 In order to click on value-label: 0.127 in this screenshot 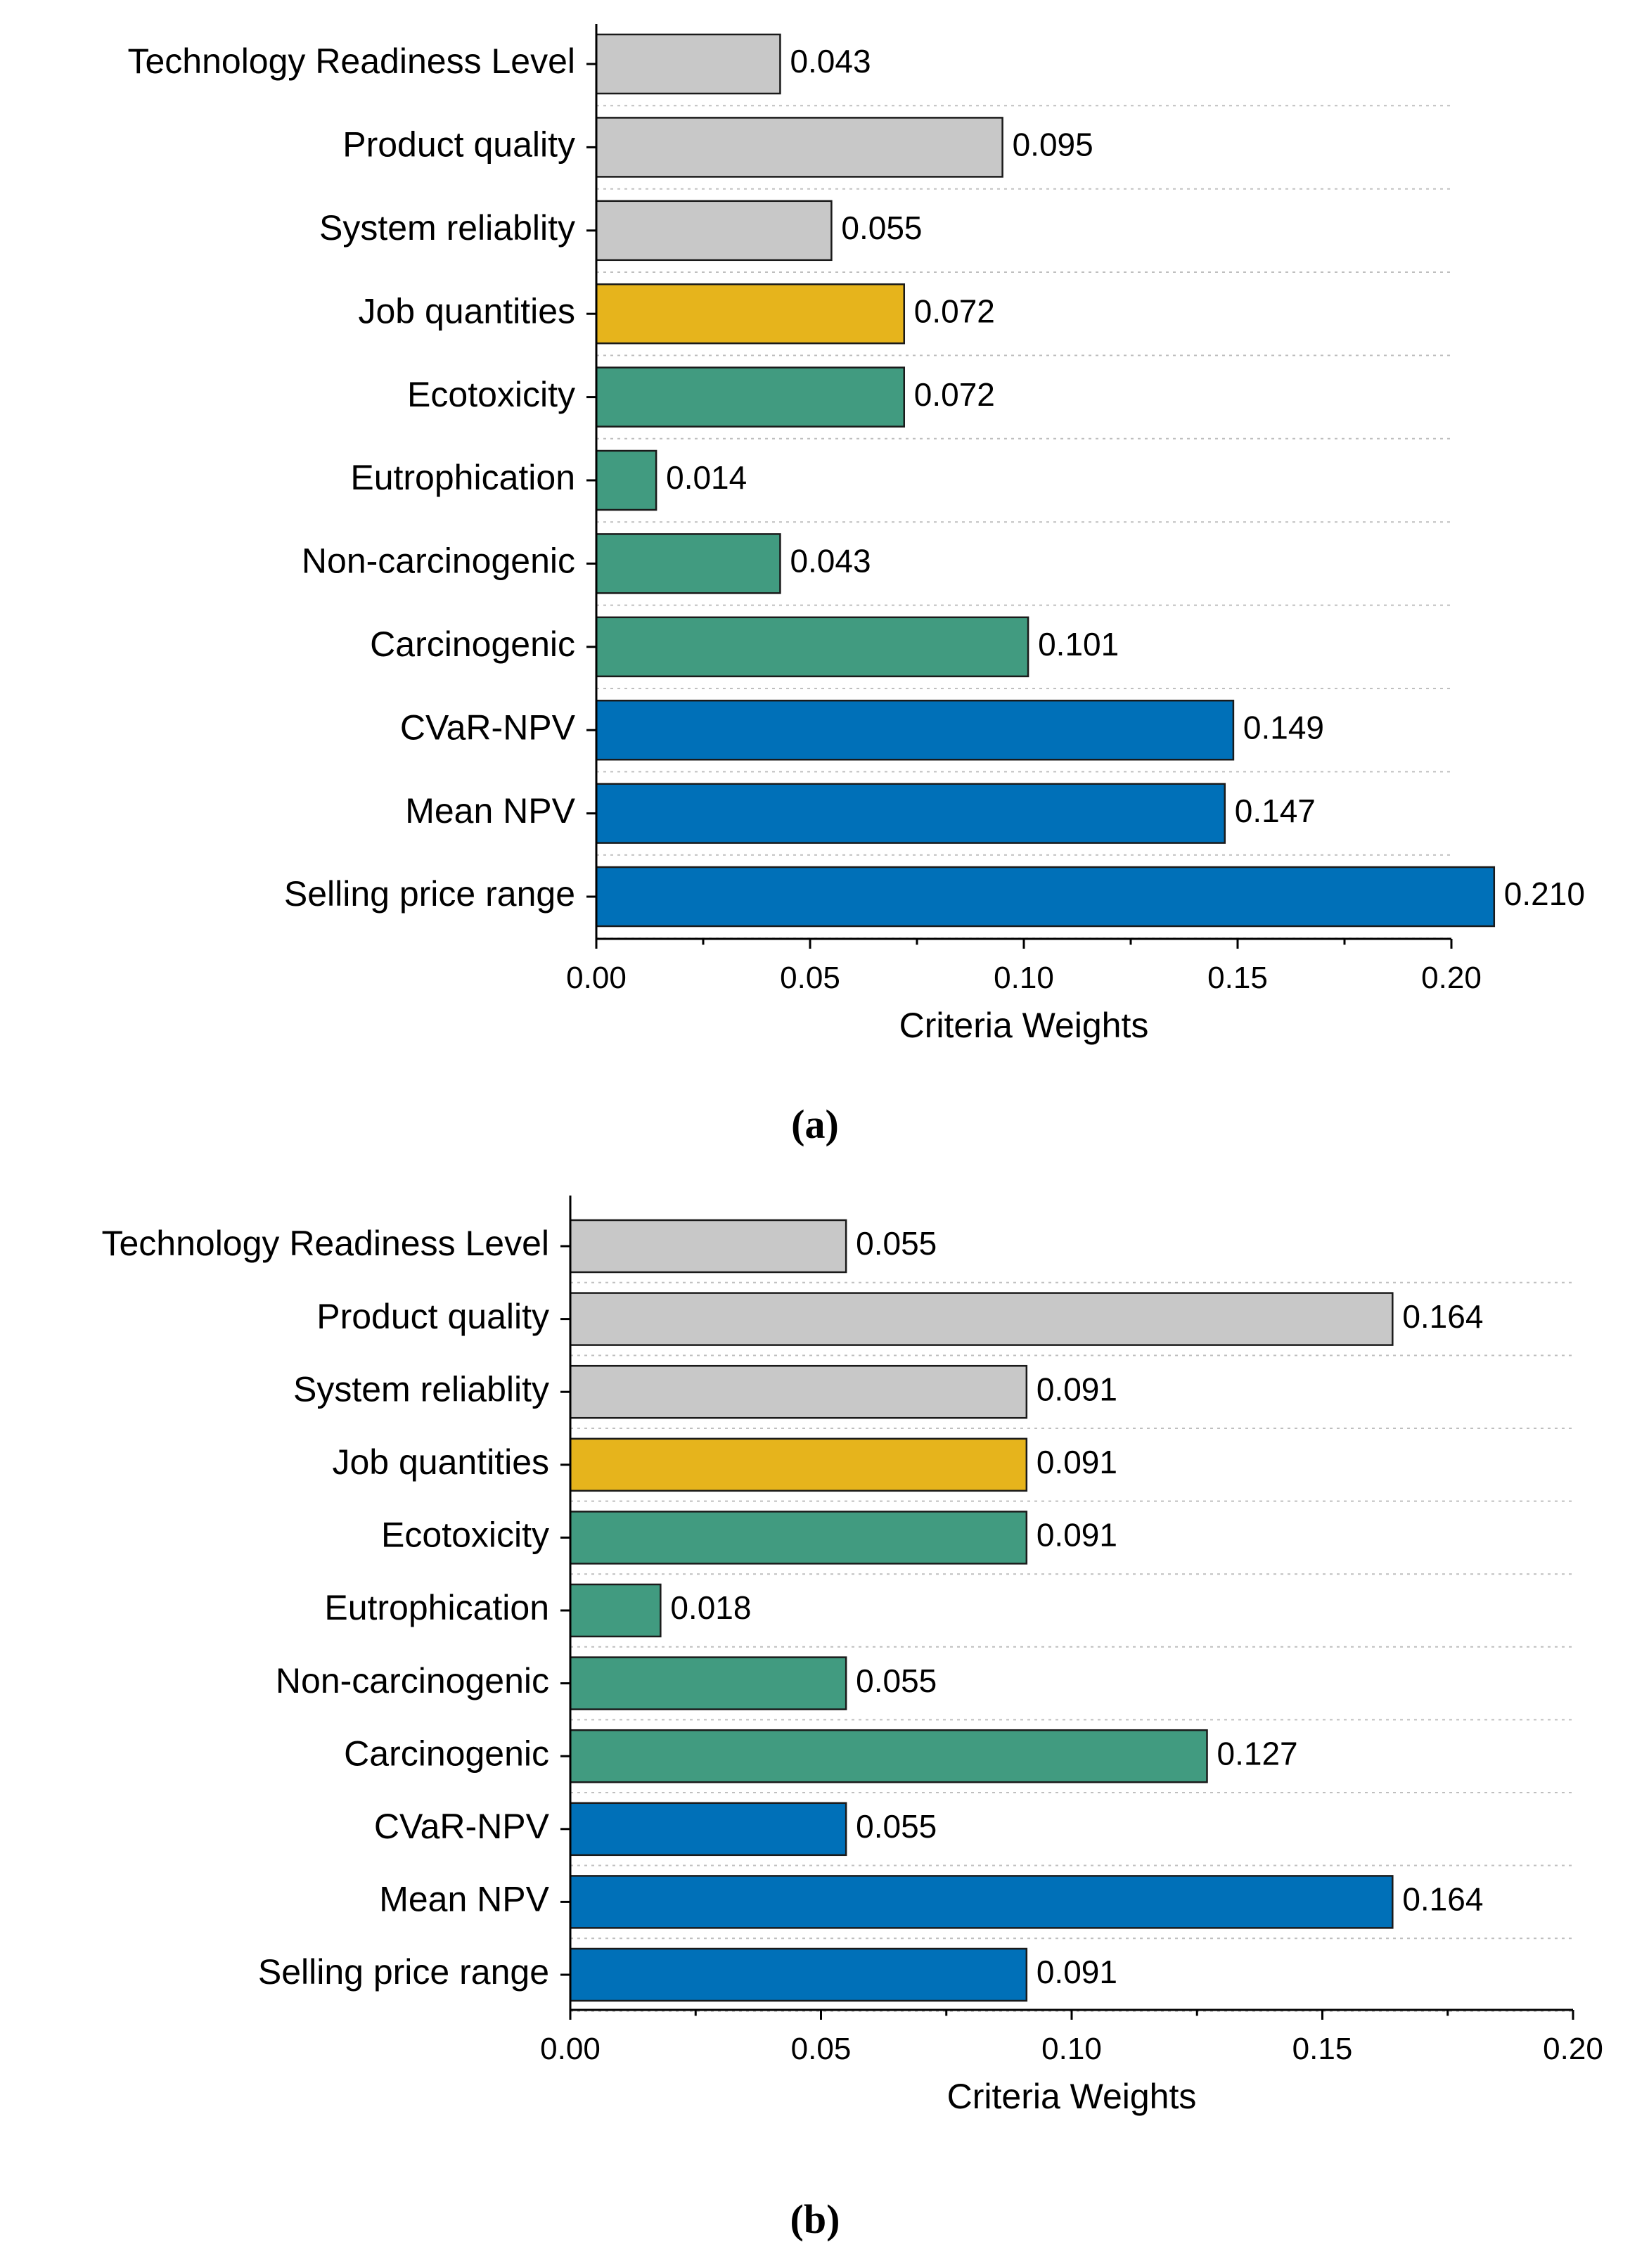, I will do `click(1257, 1753)`.